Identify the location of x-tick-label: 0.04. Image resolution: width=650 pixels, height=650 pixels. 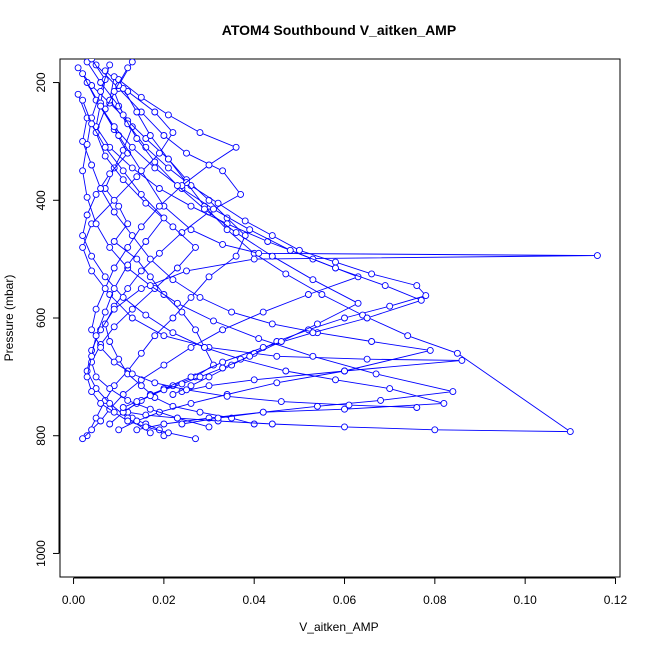
(255, 600).